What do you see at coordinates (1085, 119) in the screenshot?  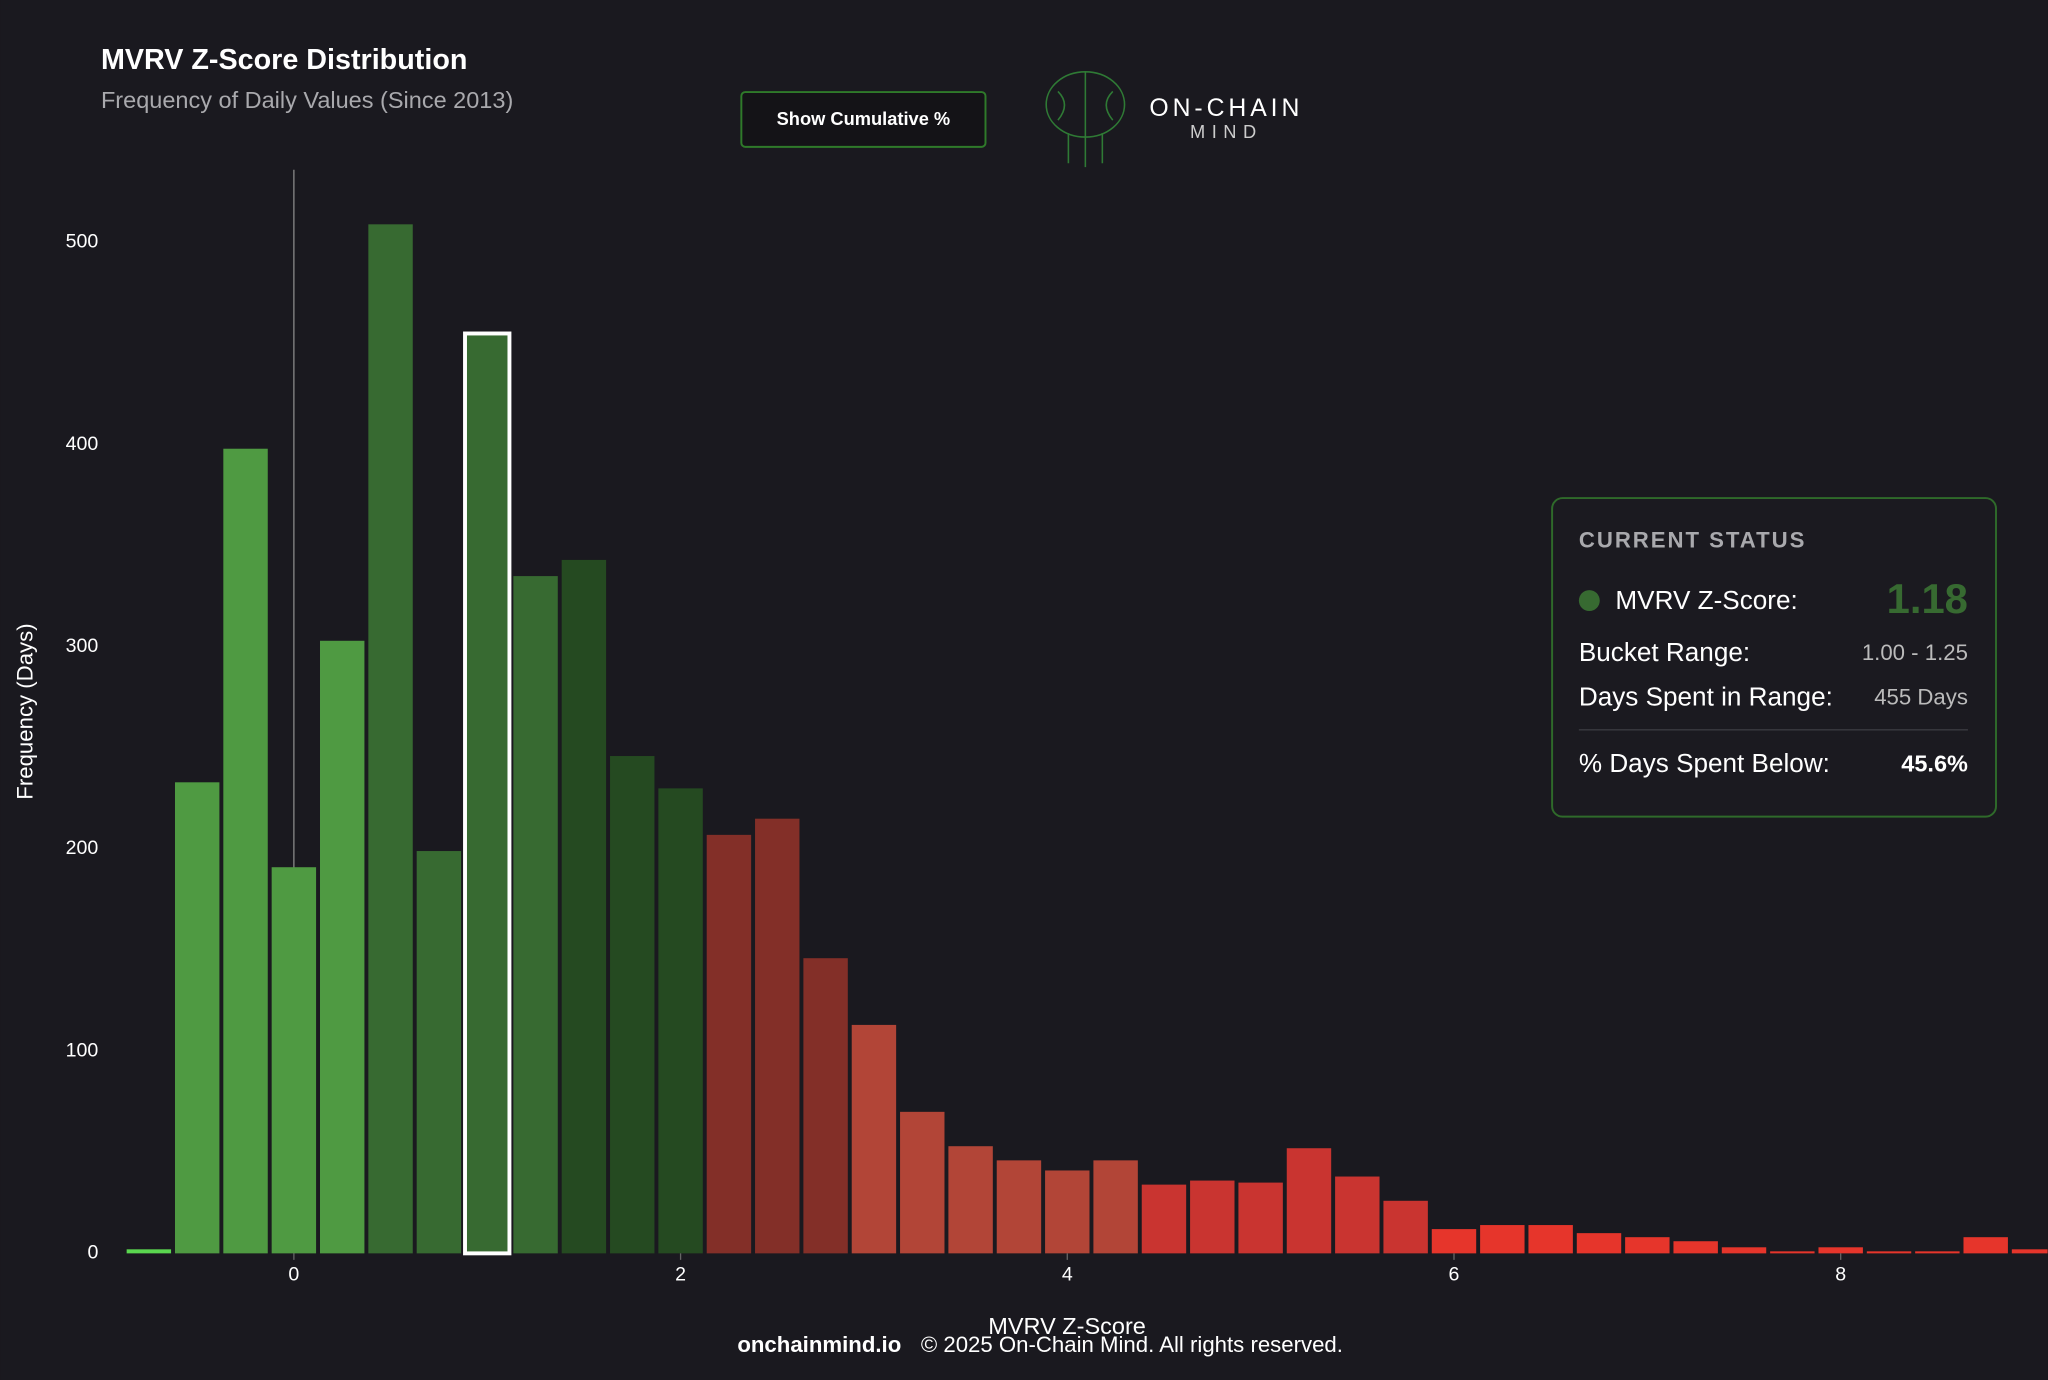 I see `logo-icon` at bounding box center [1085, 119].